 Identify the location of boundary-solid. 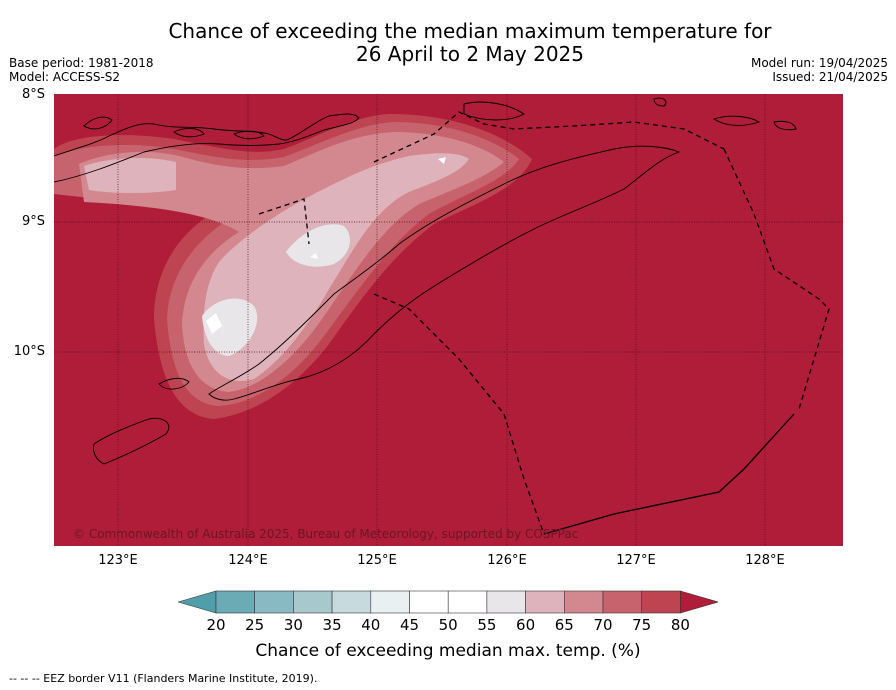
(669, 474).